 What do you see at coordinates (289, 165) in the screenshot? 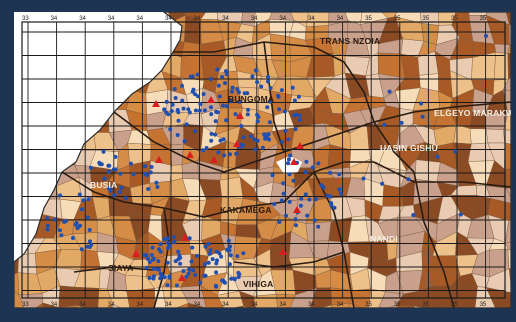
I see `water-patch` at bounding box center [289, 165].